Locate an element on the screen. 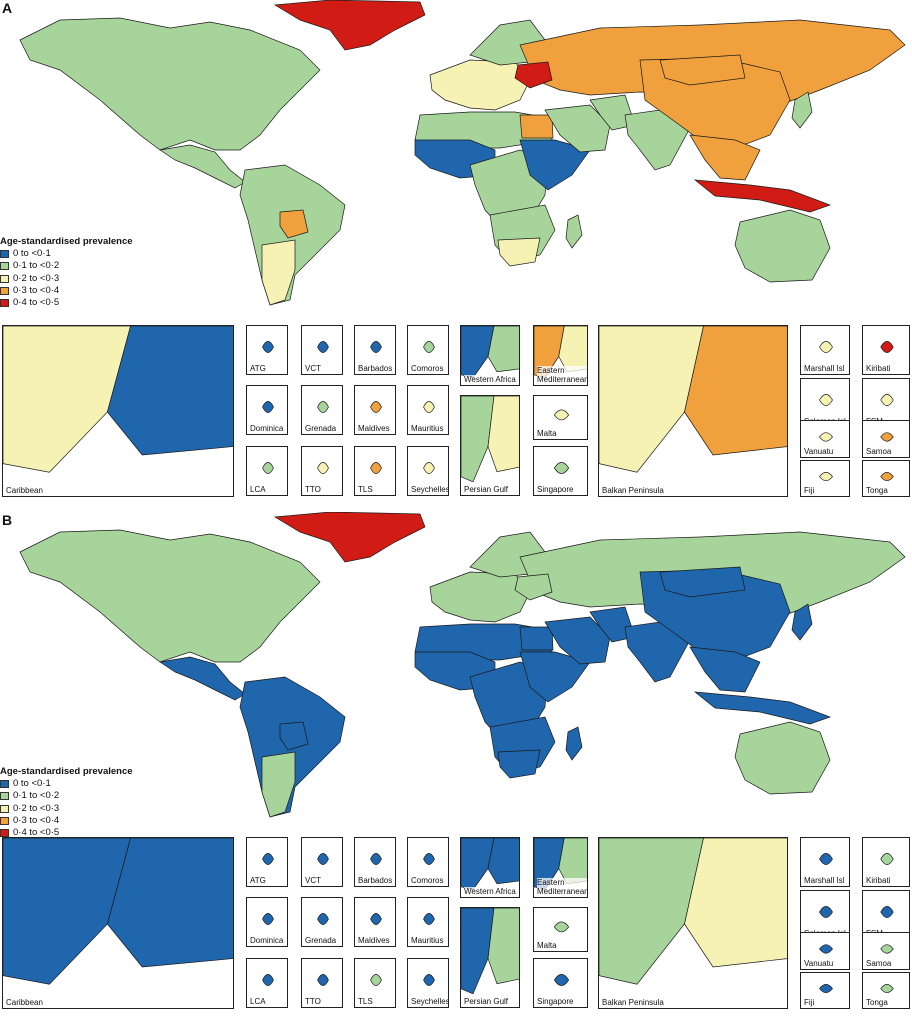 The width and height of the screenshot is (912, 1024). inset-label: VCT is located at coordinates (313, 880).